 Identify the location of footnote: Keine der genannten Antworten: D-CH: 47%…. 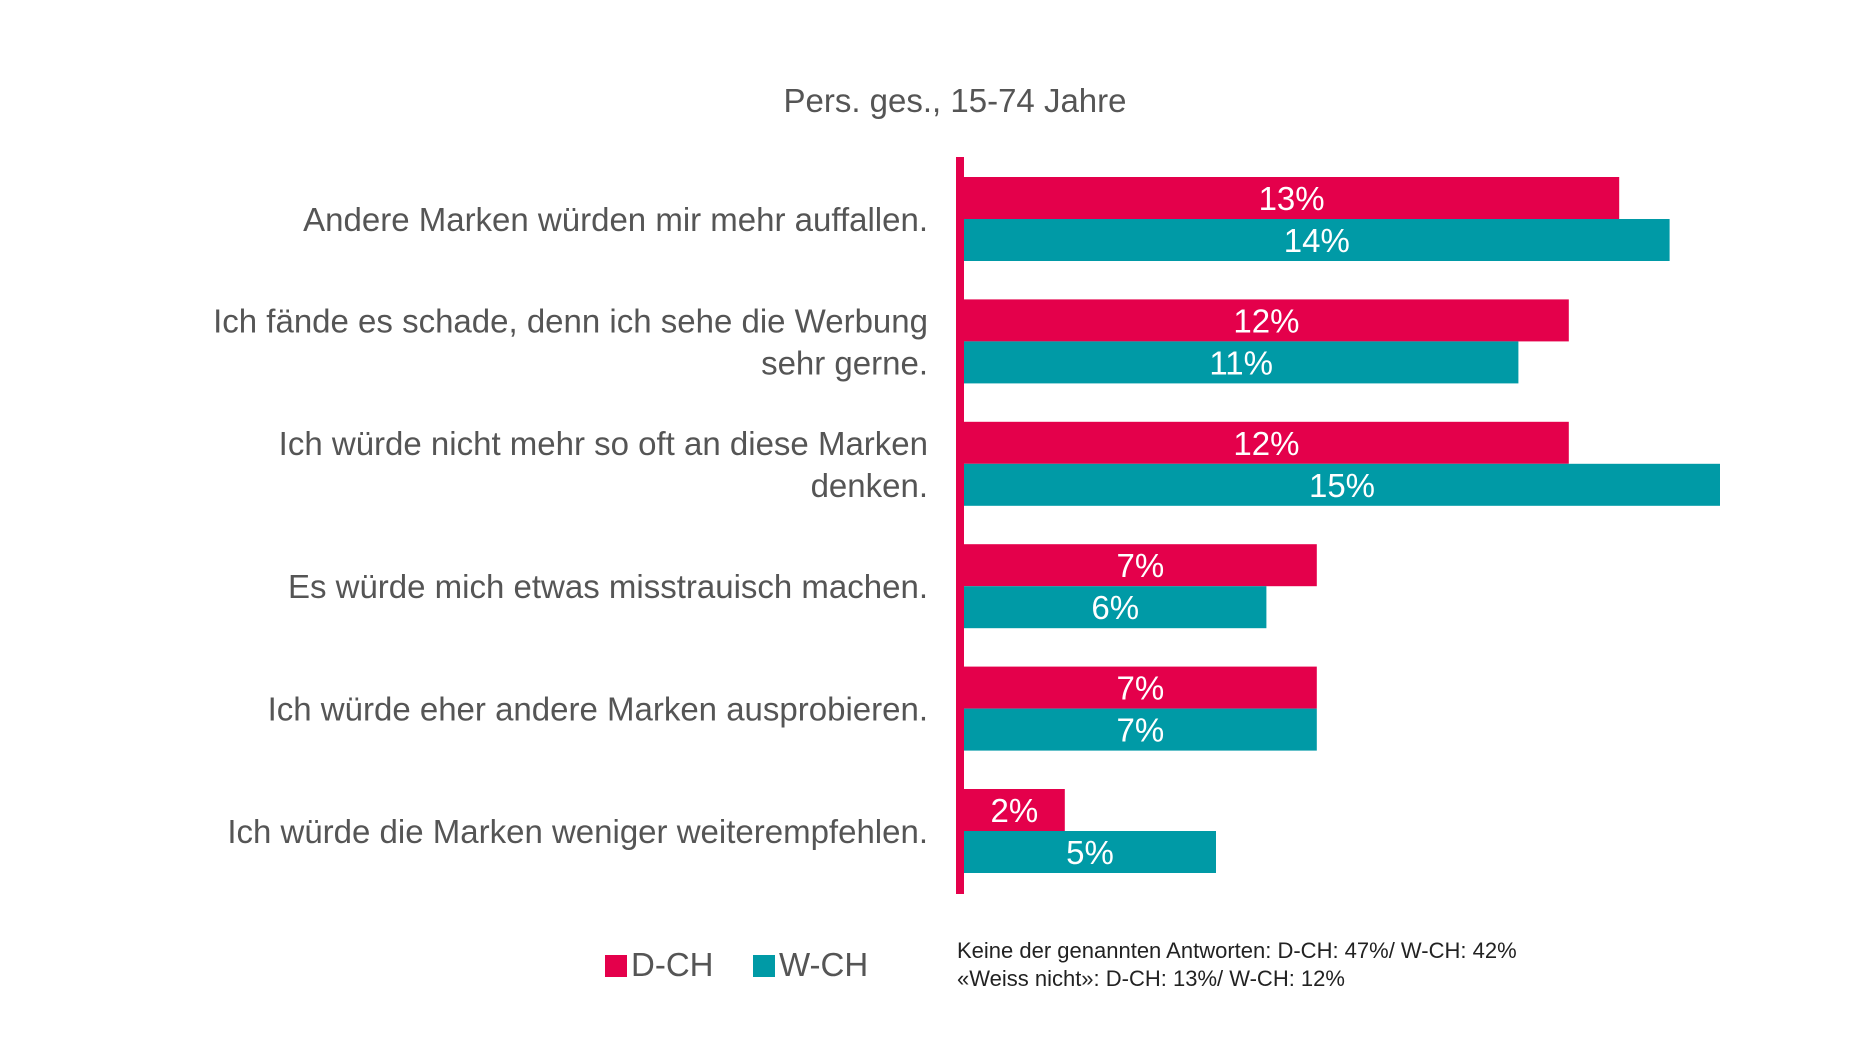
(1237, 965).